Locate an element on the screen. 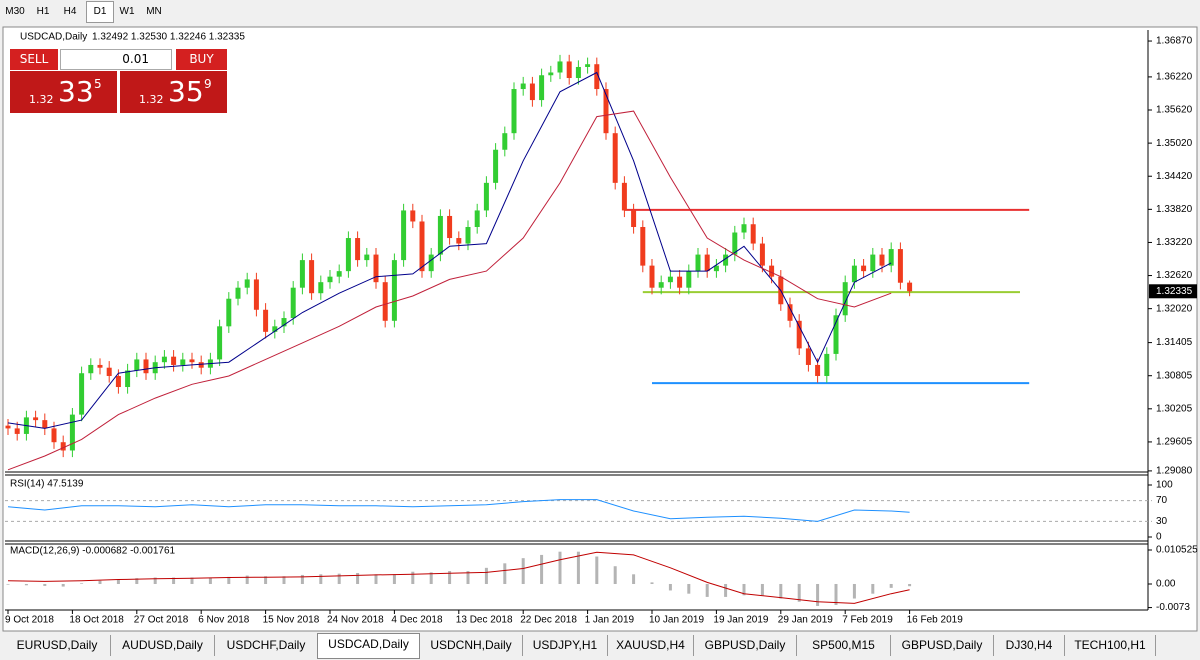 This screenshot has width=1200, height=660. sell-button: SELL is located at coordinates (34, 59).